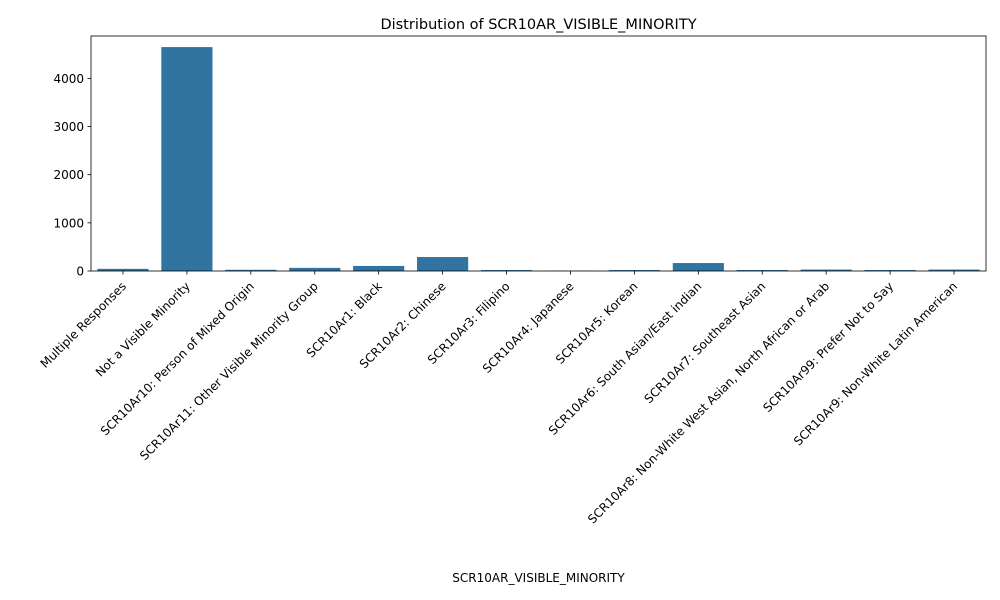  I want to click on y-tick-label: 1000, so click(68, 223).